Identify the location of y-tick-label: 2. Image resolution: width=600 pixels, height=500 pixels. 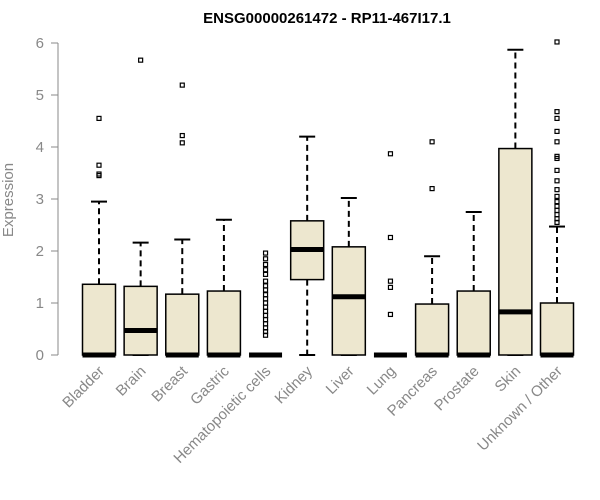
(40, 251).